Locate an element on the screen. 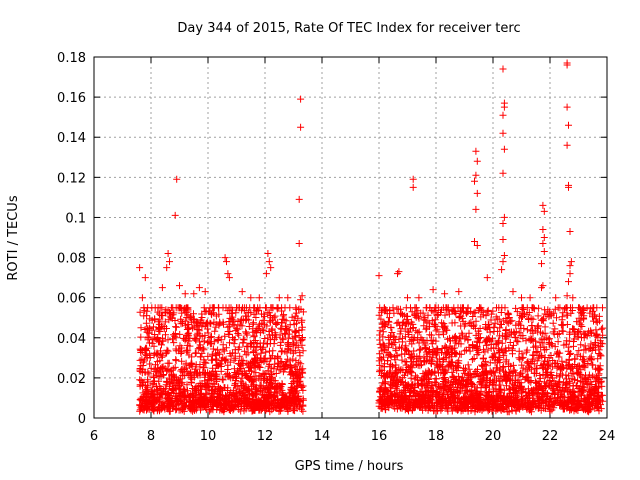 The image size is (640, 480). y-tick-label: 0.08 is located at coordinates (71, 259).